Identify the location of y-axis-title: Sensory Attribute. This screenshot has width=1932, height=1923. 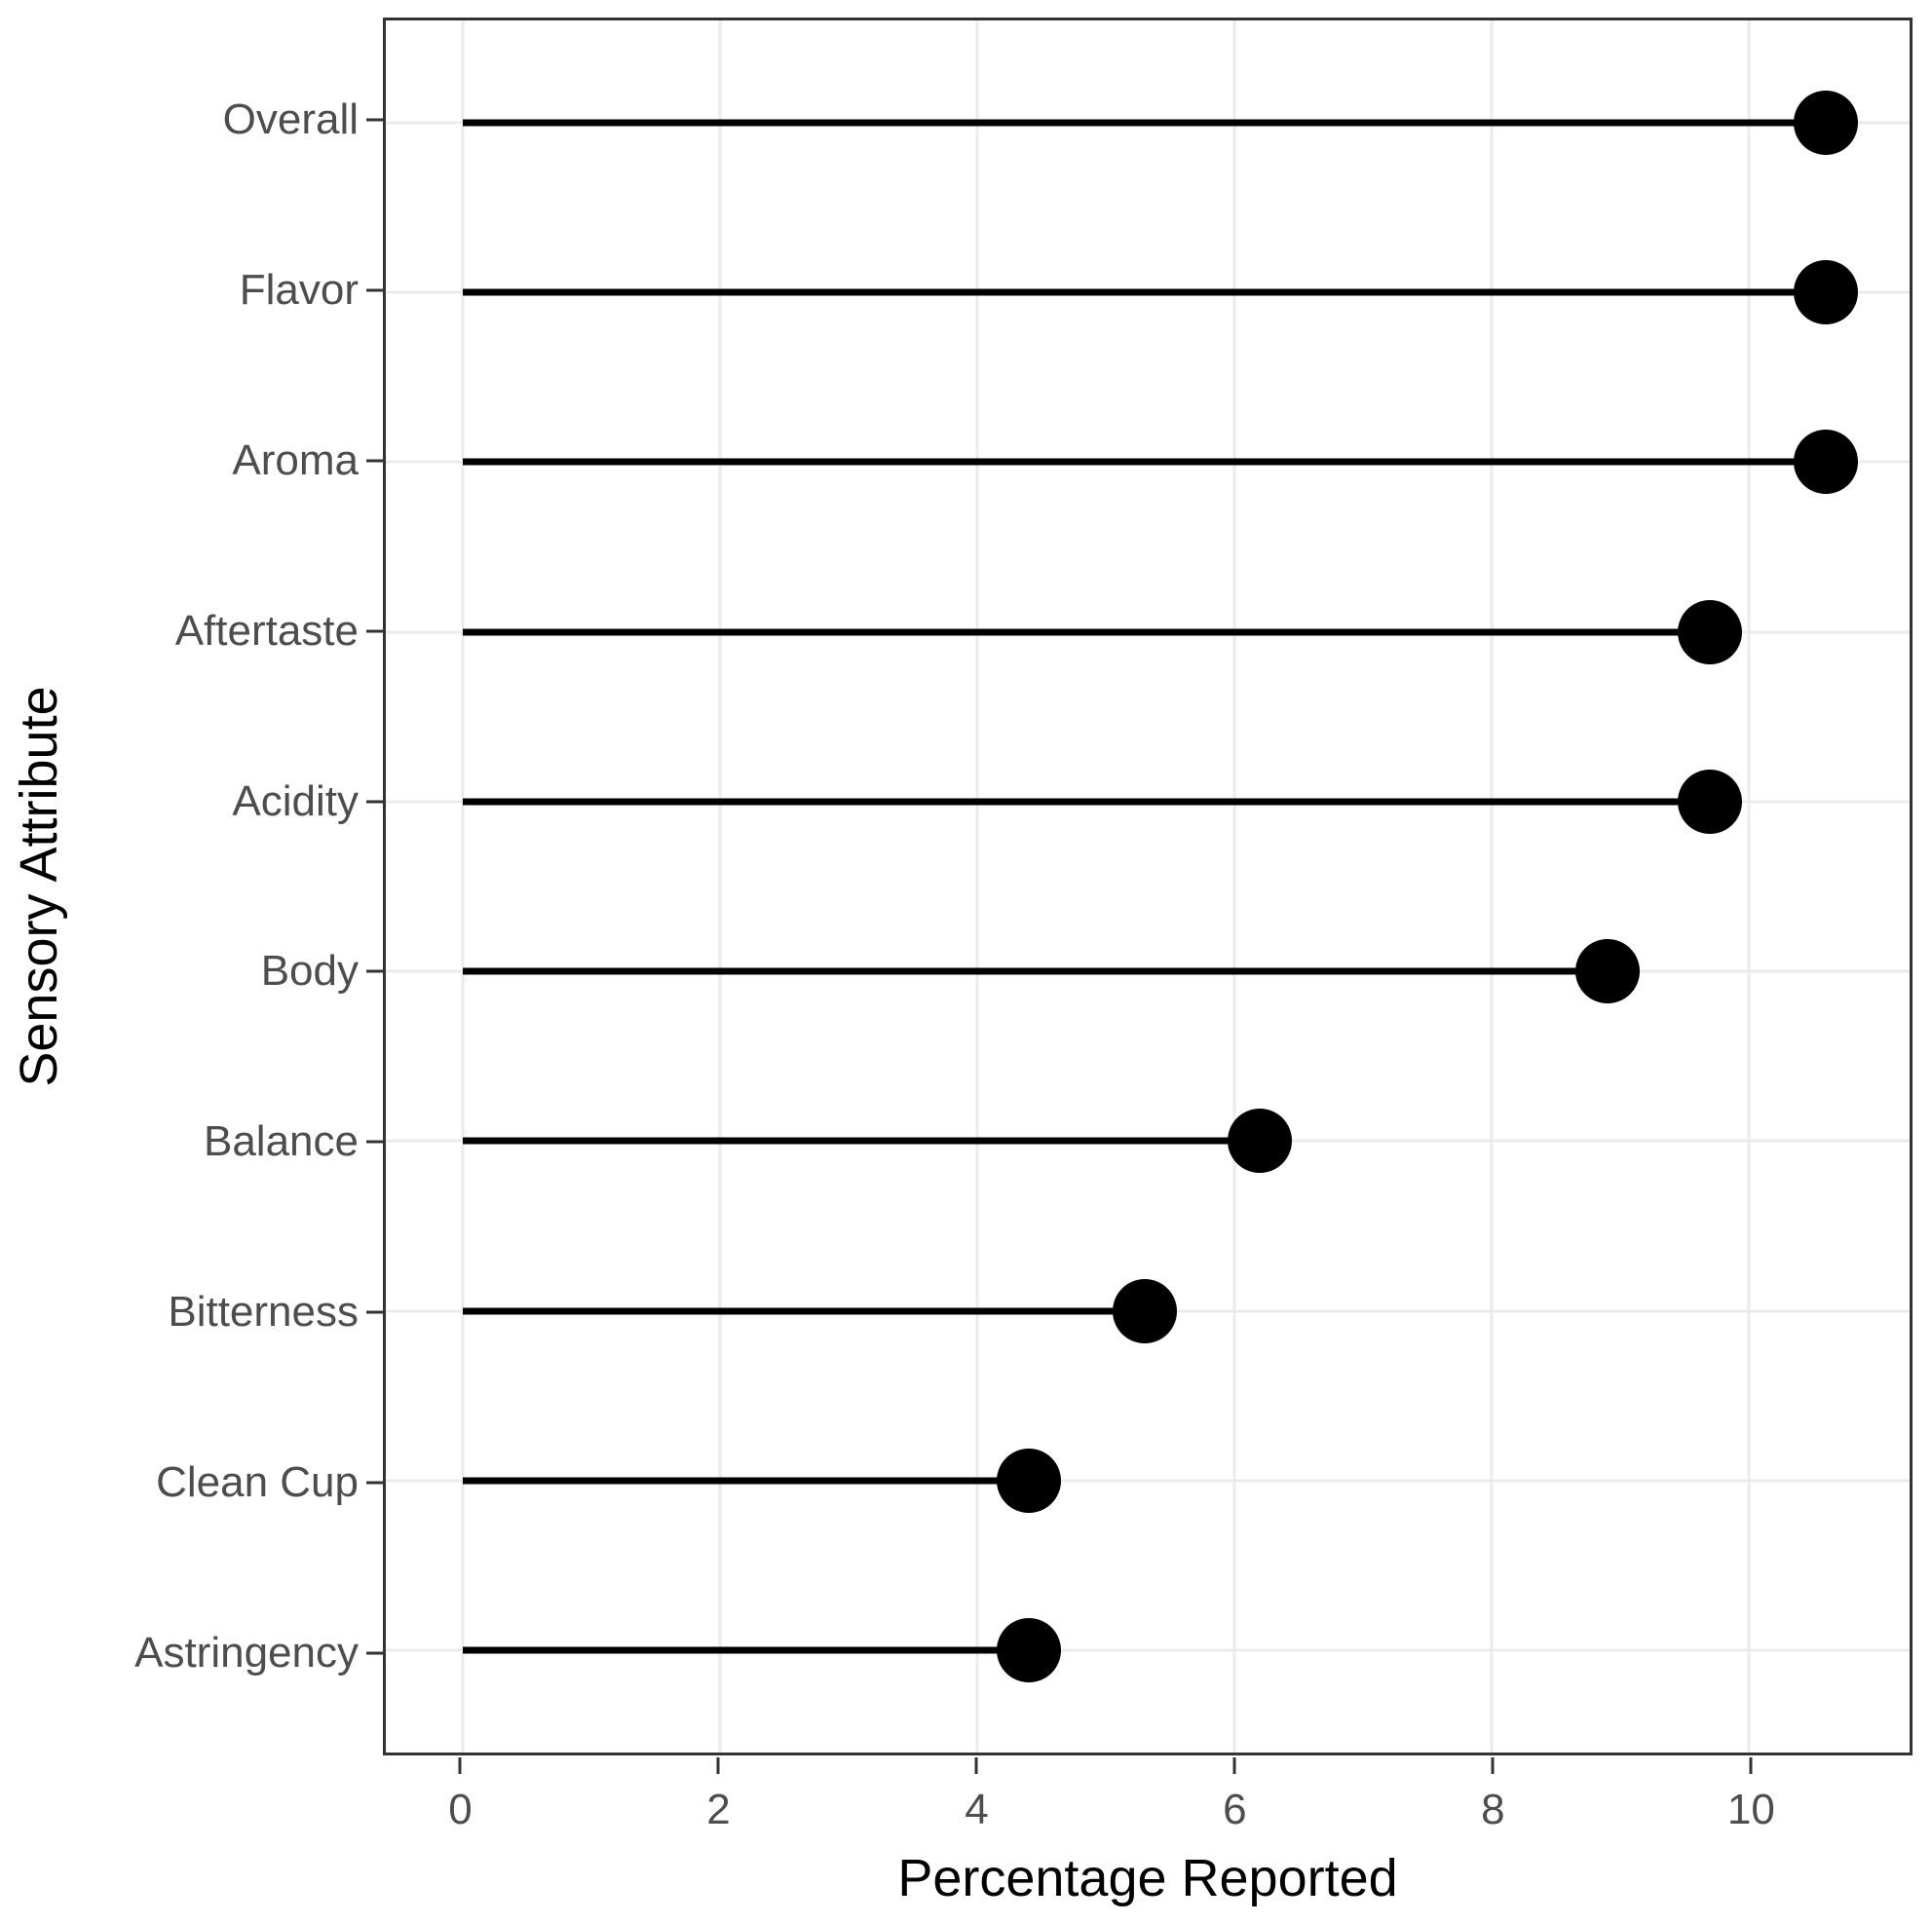
(39, 886).